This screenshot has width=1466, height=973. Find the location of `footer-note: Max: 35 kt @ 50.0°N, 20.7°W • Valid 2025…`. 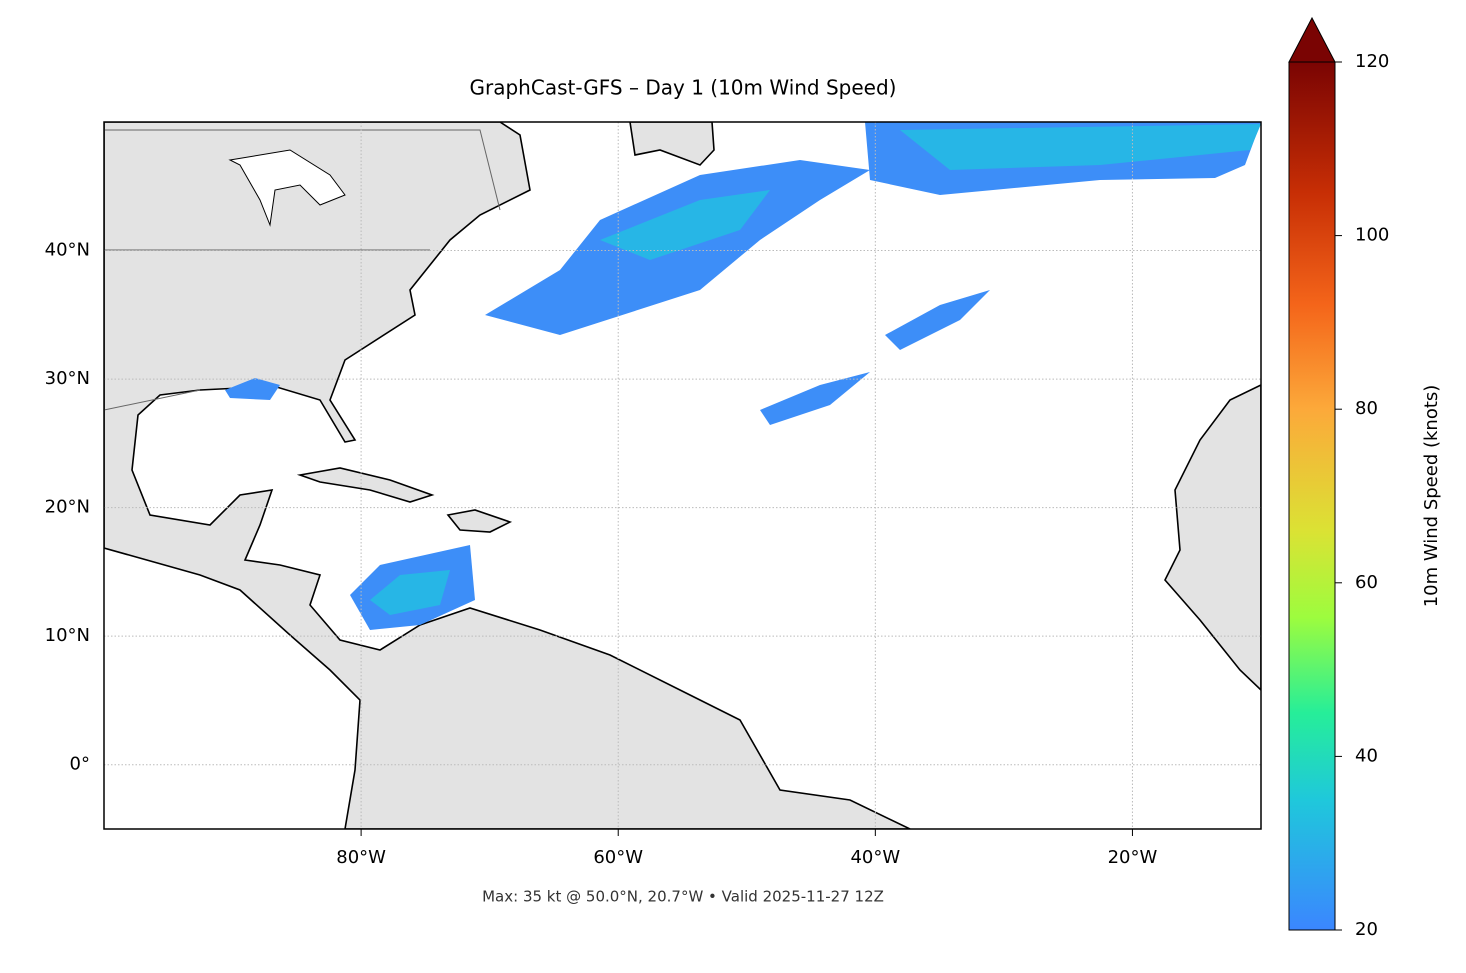

footer-note: Max: 35 kt @ 50.0°N, 20.7°W • Valid 2025… is located at coordinates (683, 897).